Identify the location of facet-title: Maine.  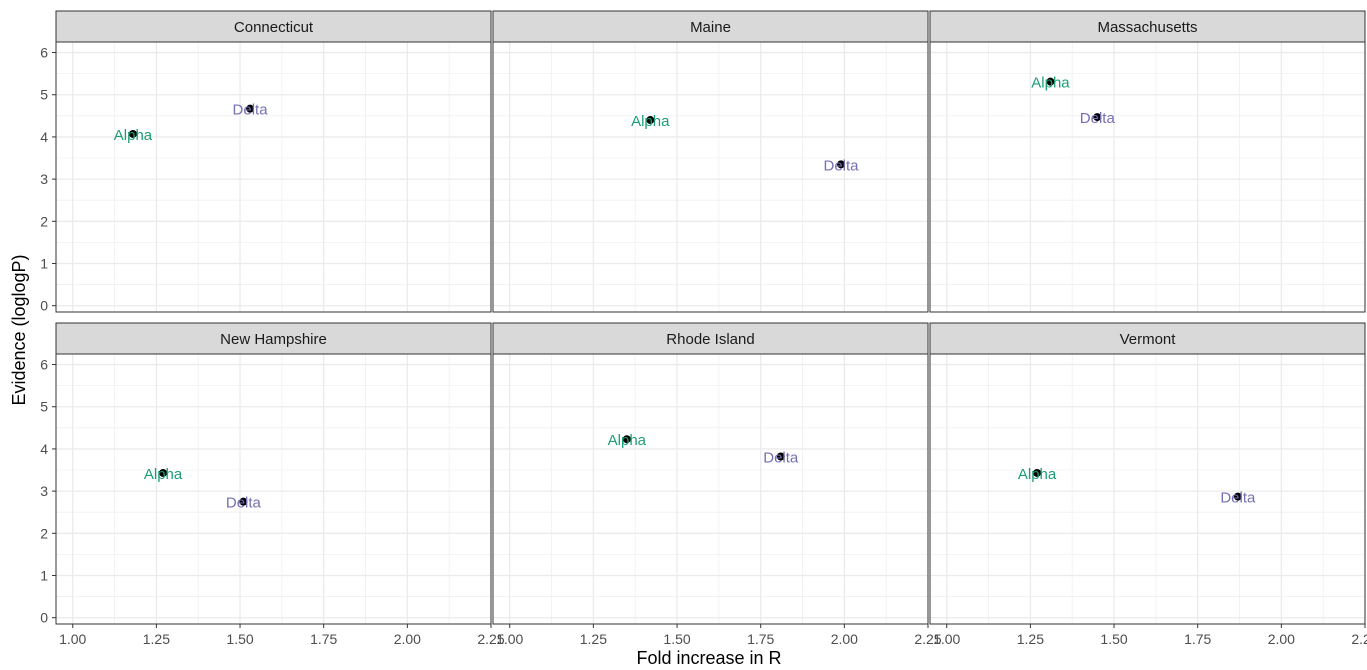
(710, 27).